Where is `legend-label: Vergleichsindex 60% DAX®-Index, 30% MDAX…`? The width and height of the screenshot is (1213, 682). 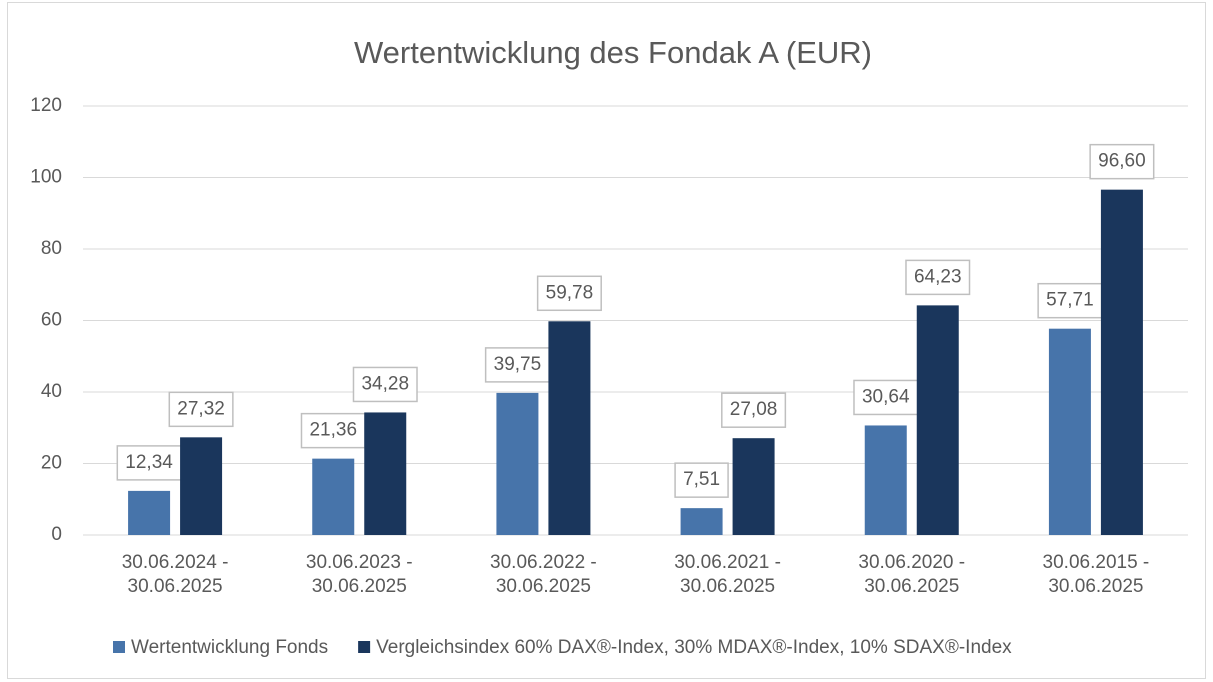 legend-label: Vergleichsindex 60% DAX®-Index, 30% MDAX… is located at coordinates (694, 647).